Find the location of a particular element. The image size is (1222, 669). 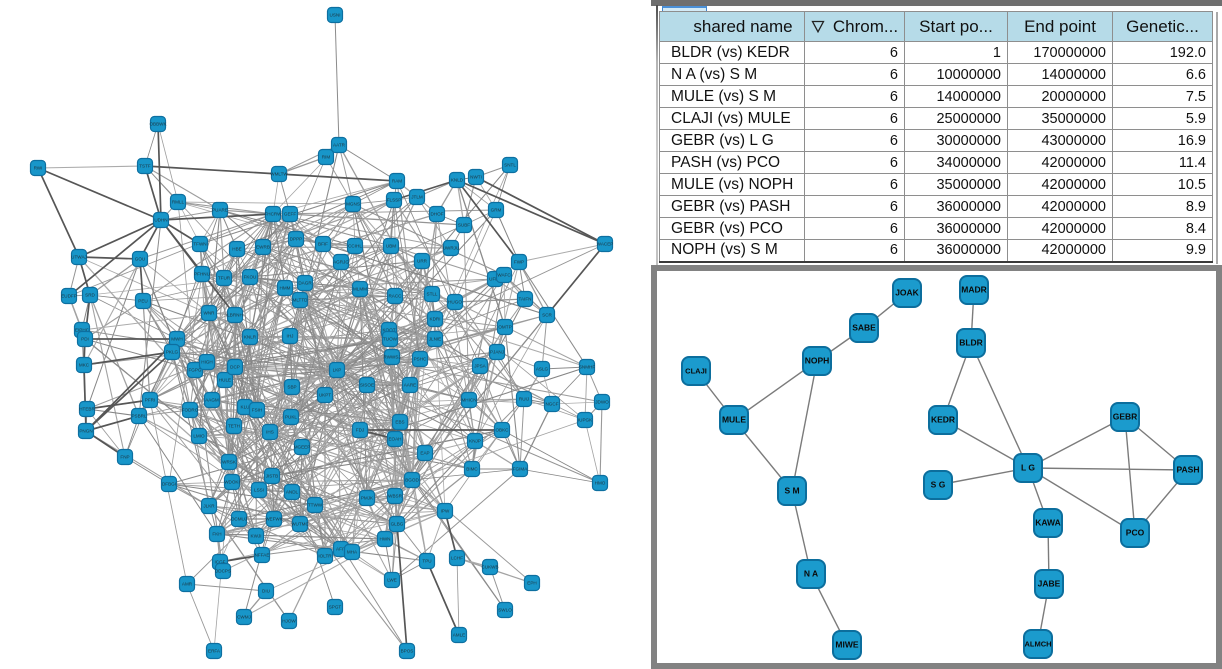

svg-text: PCO is located at coordinates (1135, 533).